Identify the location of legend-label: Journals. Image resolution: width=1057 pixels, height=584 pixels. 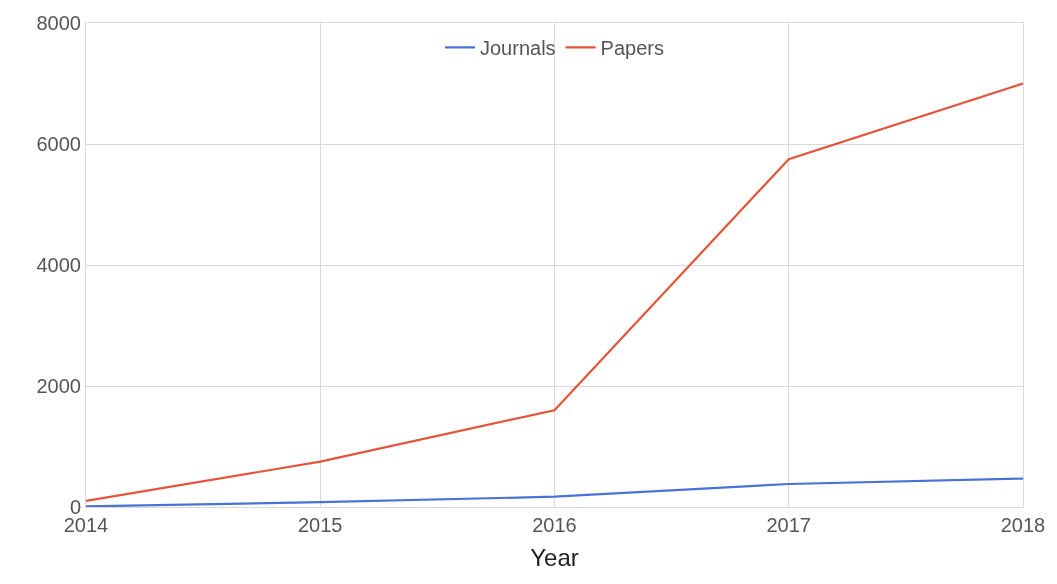
(518, 48).